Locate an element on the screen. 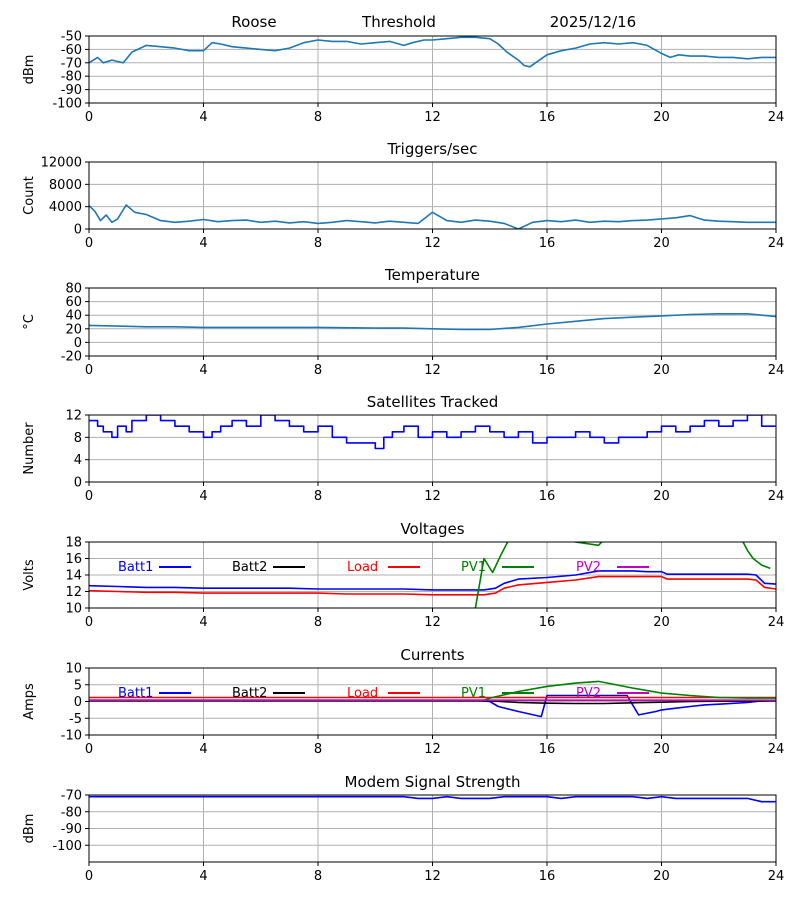  y-tick-label: 20 is located at coordinates (73, 329).